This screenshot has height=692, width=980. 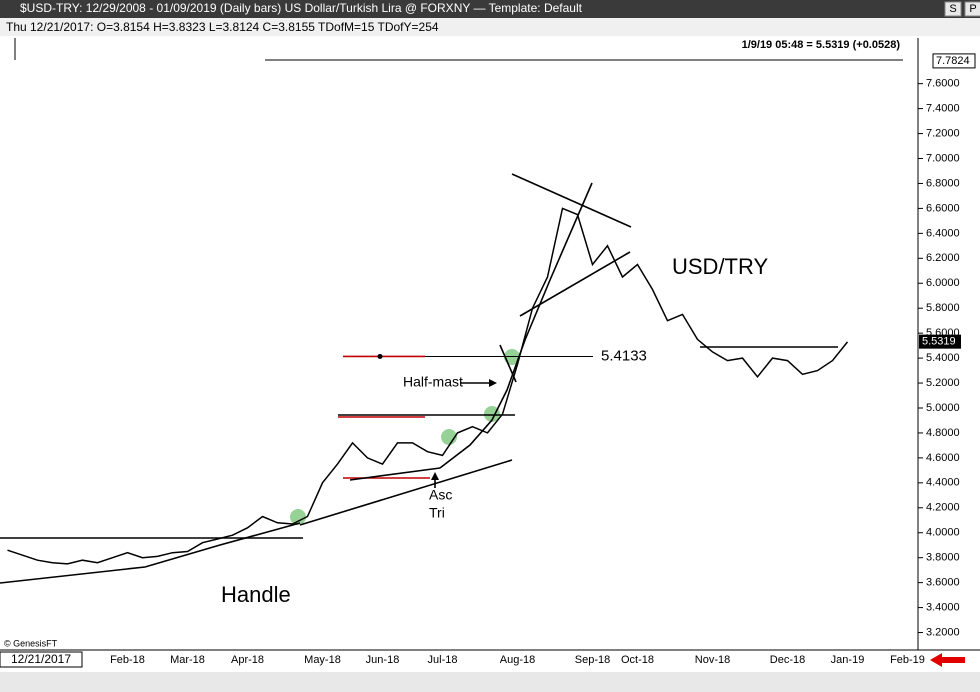 I want to click on x-tick-label: Jul-18, so click(x=443, y=660).